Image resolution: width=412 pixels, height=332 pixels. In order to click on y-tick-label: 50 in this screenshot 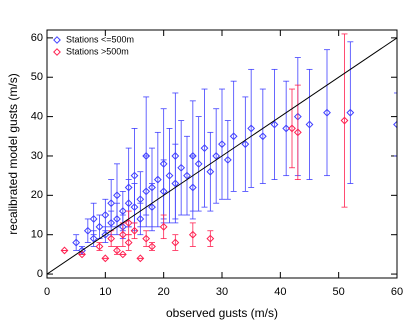, I will do `click(37, 77)`.